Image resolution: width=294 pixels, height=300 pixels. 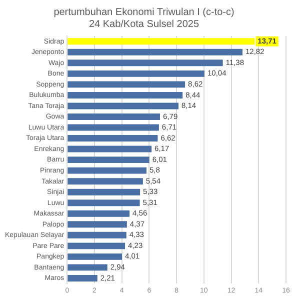 What do you see at coordinates (144, 12) in the screenshot?
I see `text: pertumbuhan Ekonomi Triwulan I (c-to-c)` at bounding box center [144, 12].